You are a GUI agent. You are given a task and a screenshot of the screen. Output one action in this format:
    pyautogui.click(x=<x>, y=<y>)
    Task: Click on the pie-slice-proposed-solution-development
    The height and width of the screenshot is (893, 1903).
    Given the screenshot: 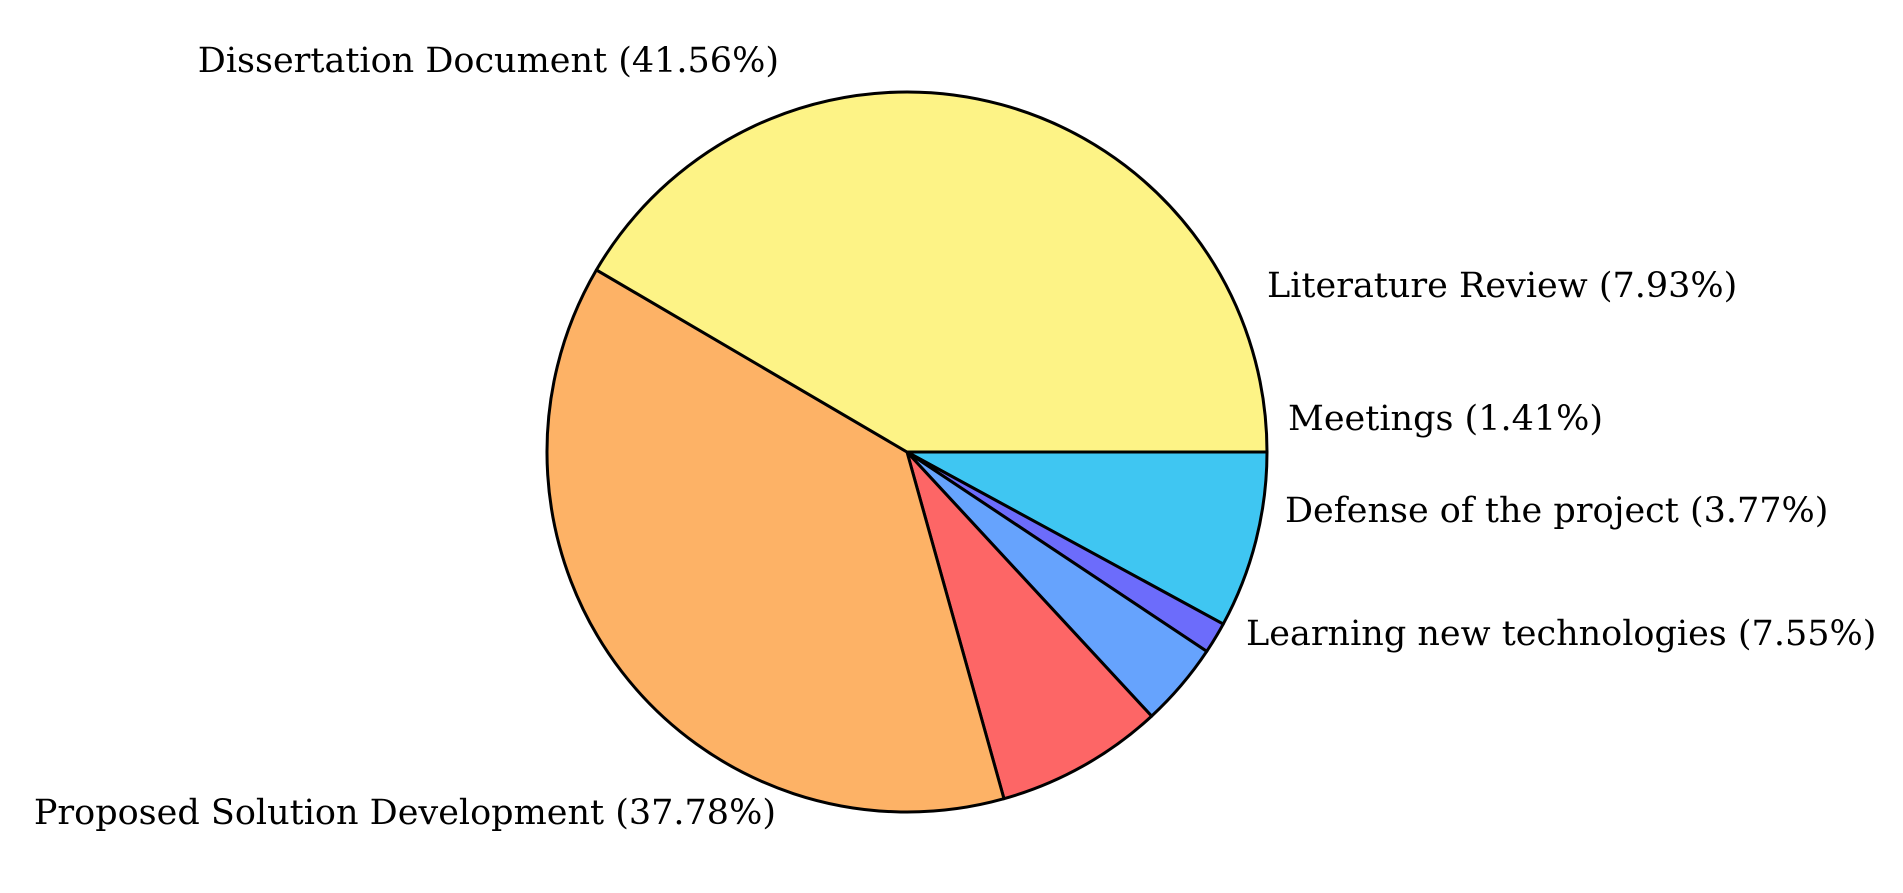 What is the action you would take?
    pyautogui.click(x=775, y=541)
    